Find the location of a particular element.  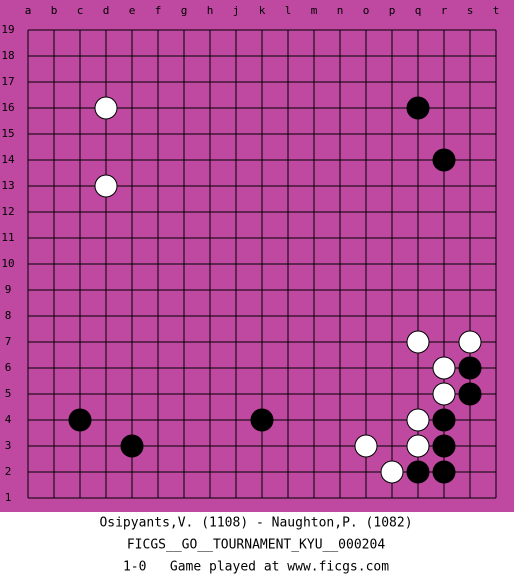

column-label: h is located at coordinates (210, 10).